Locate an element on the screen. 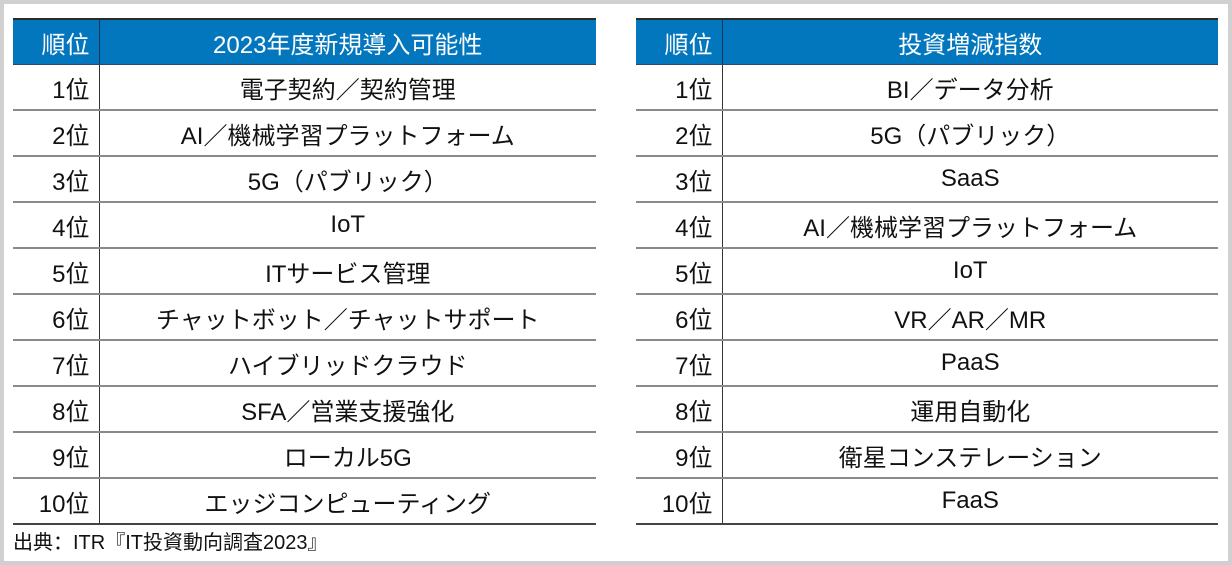 Image resolution: width=1232 pixels, height=565 pixels. table-row: 8位 SFA／営業支援強化 is located at coordinates (304, 409).